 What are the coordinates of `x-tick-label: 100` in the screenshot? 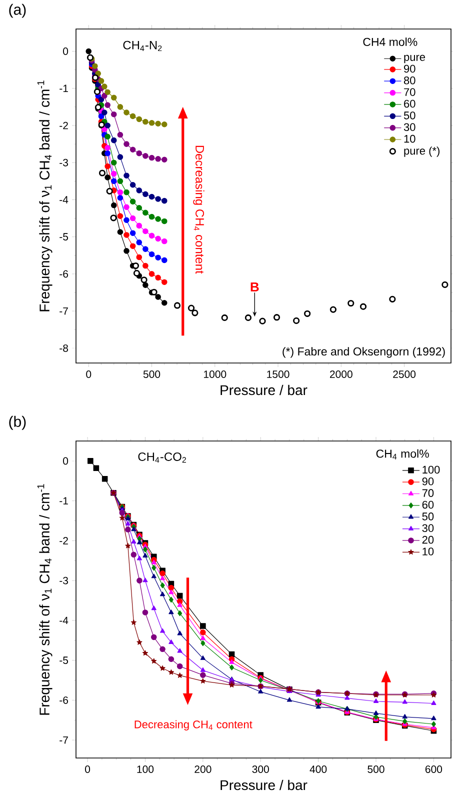 It's located at (145, 769).